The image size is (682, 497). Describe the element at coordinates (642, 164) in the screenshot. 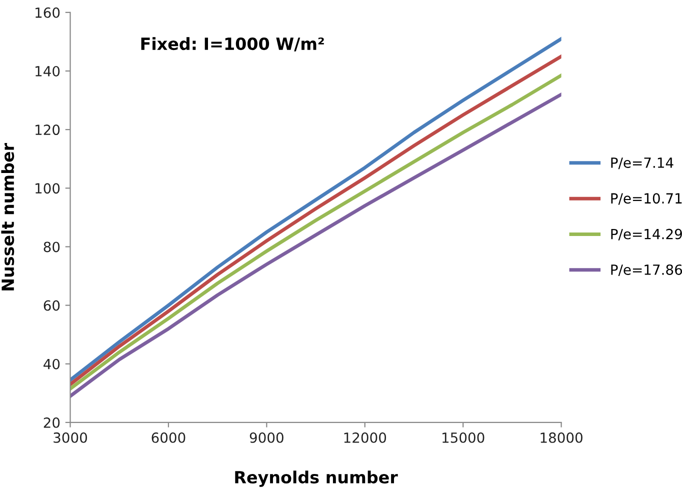

I see `legend-label: P/e=7.14` at that location.